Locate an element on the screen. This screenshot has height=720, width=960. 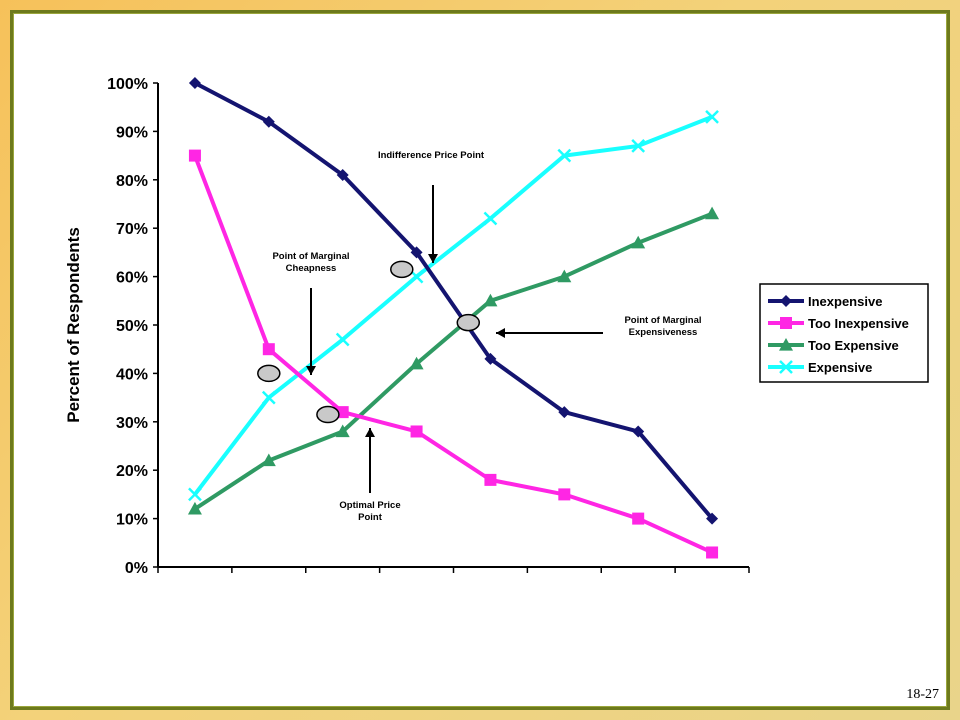
y-tick-label: 80% is located at coordinates (132, 181).